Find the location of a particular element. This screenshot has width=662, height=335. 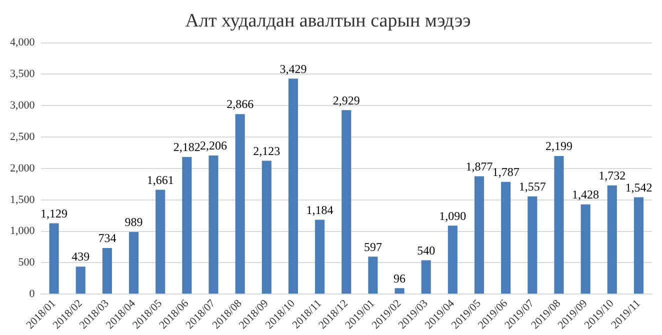

chart-title: Алт худалдан авалтын сарын мэдээ is located at coordinates (328, 21).